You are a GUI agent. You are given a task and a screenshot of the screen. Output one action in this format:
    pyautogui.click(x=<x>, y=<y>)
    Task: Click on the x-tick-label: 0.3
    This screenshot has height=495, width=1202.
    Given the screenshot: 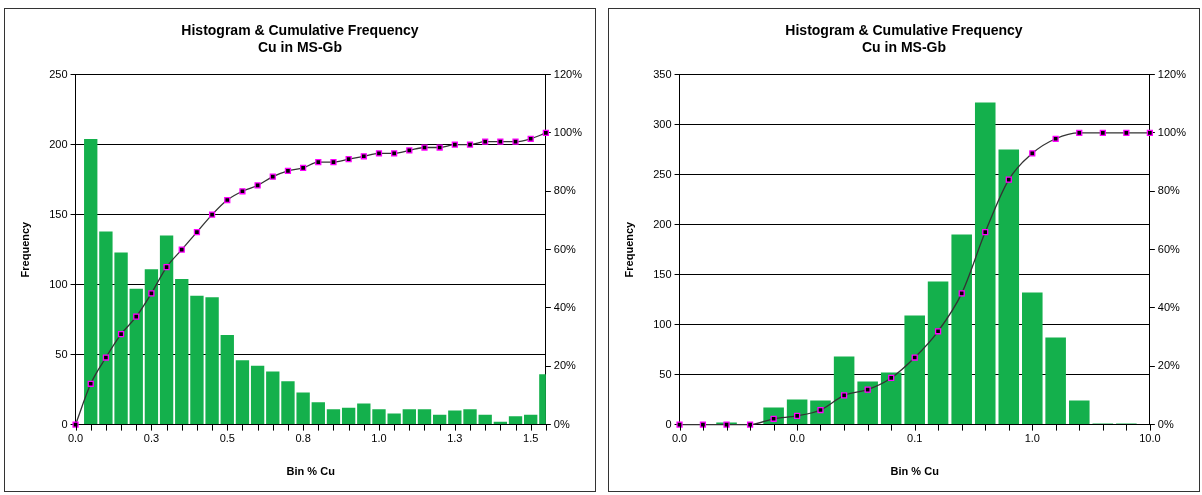 What is the action you would take?
    pyautogui.click(x=151, y=438)
    